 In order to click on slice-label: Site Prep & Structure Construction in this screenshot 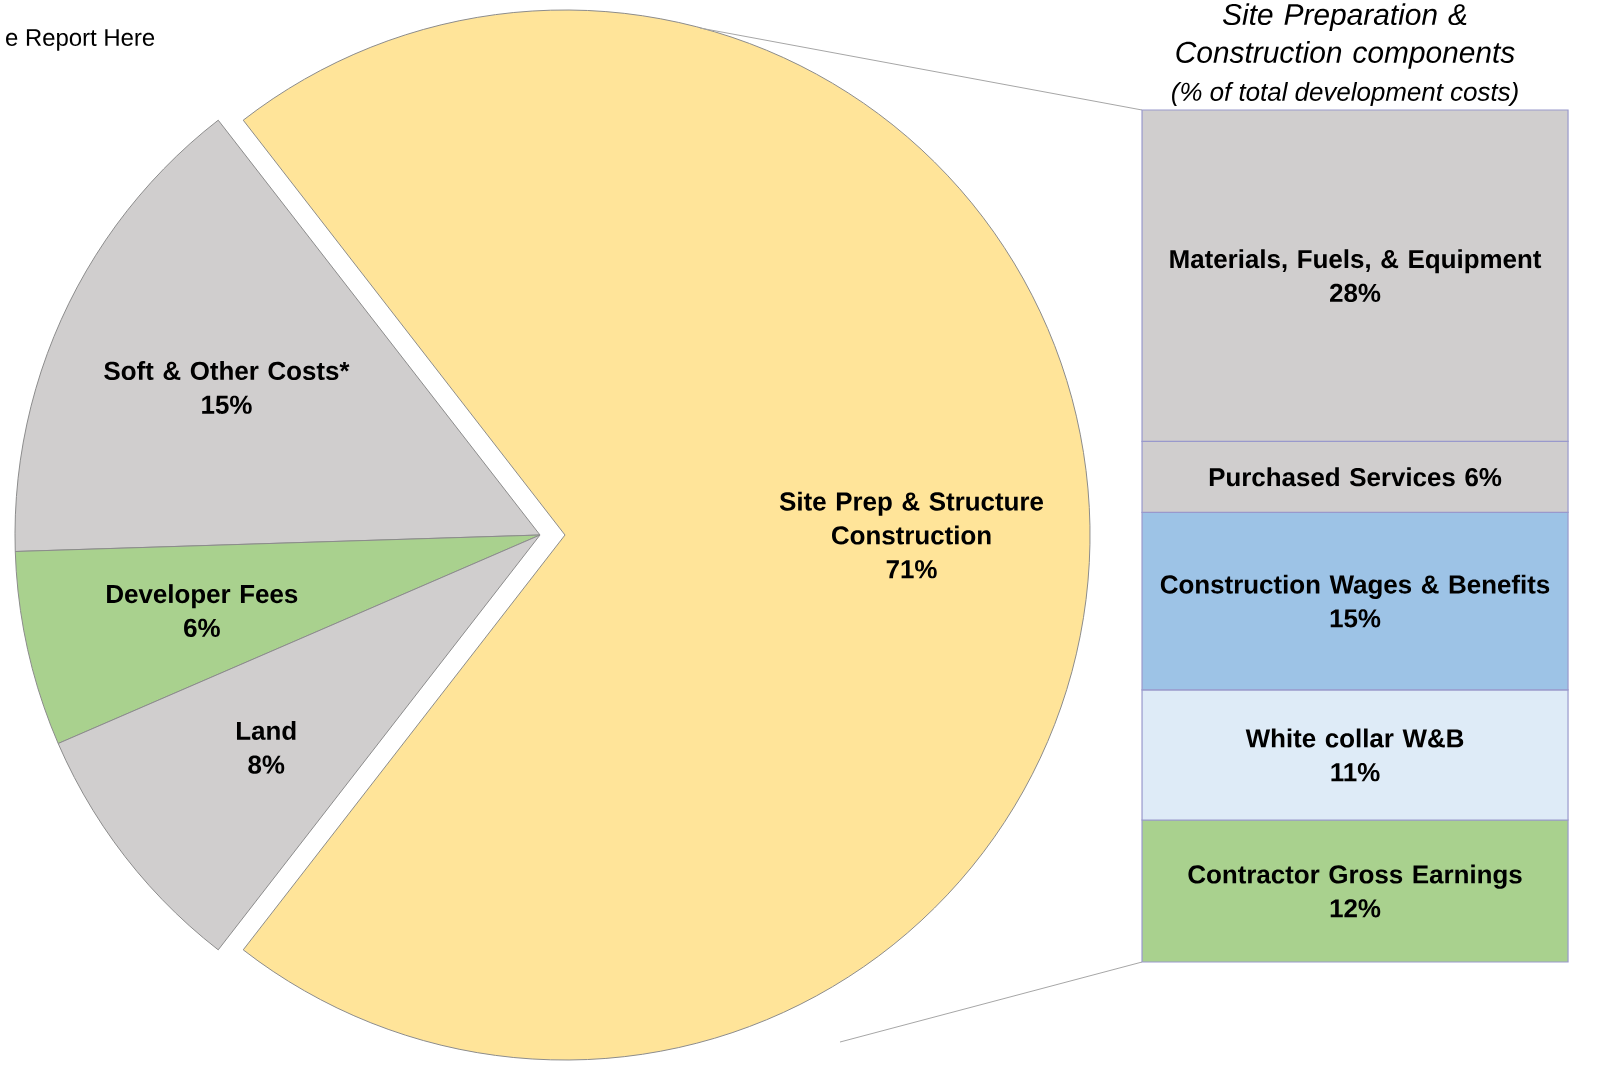, I will do `click(911, 518)`.